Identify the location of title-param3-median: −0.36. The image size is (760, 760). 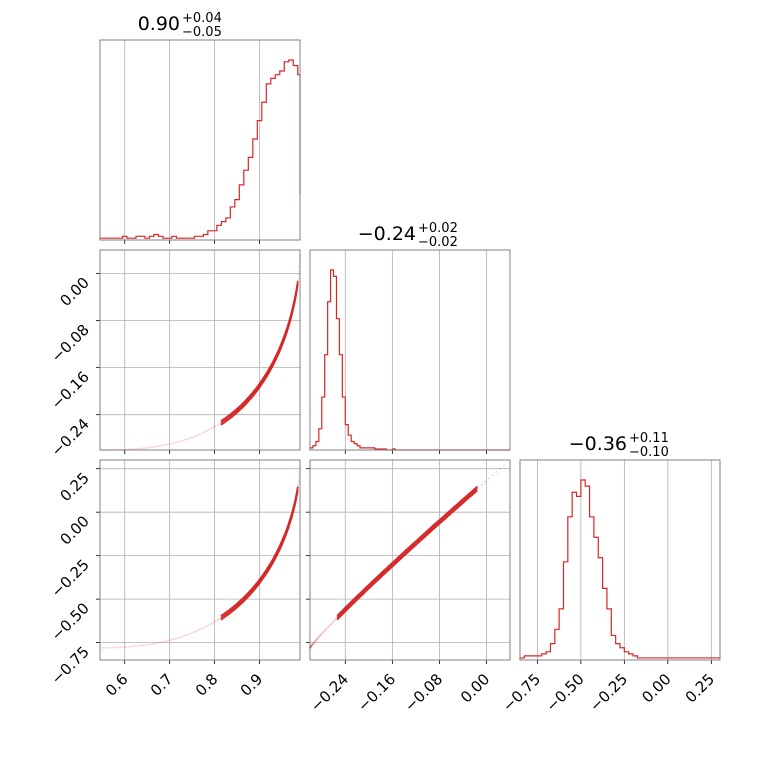
(598, 444).